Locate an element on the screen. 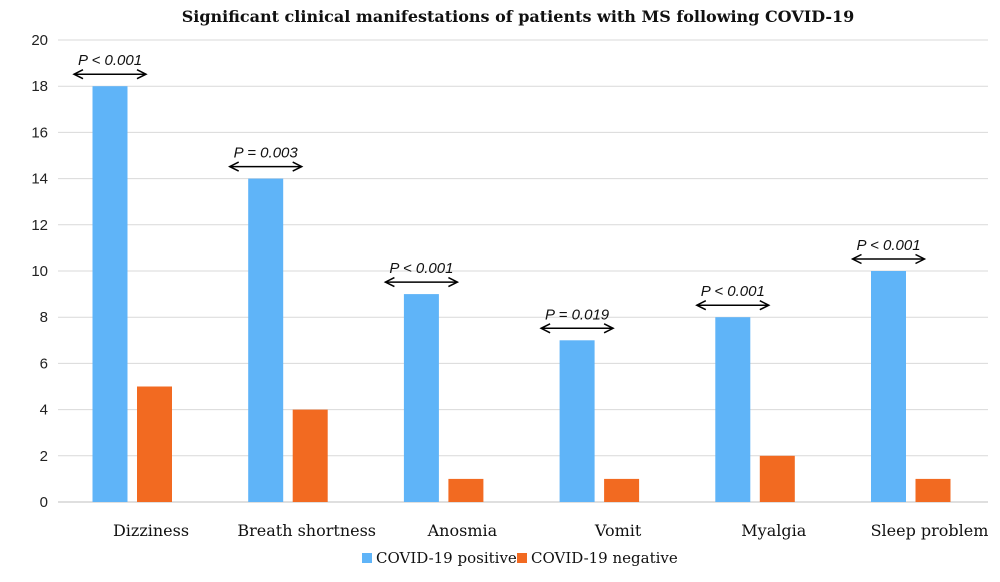 The width and height of the screenshot is (1000, 582). legend: COVID-19 positive COVID-19 negative is located at coordinates (520, 558).